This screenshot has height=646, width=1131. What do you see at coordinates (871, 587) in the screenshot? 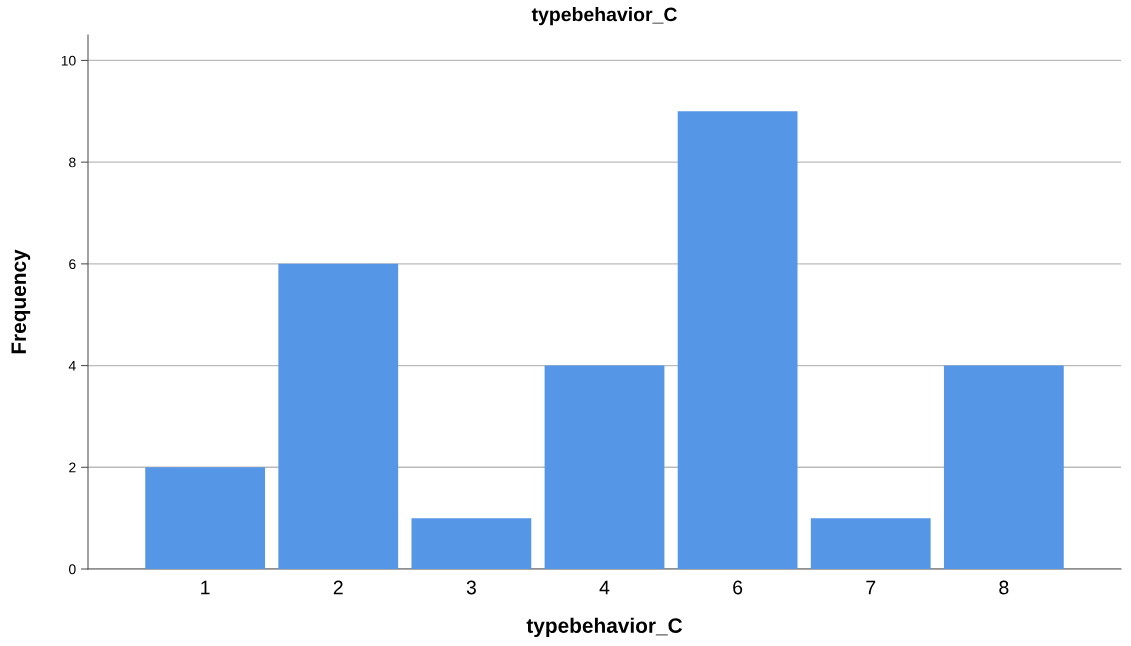
I see `x-tick-label: 7` at bounding box center [871, 587].